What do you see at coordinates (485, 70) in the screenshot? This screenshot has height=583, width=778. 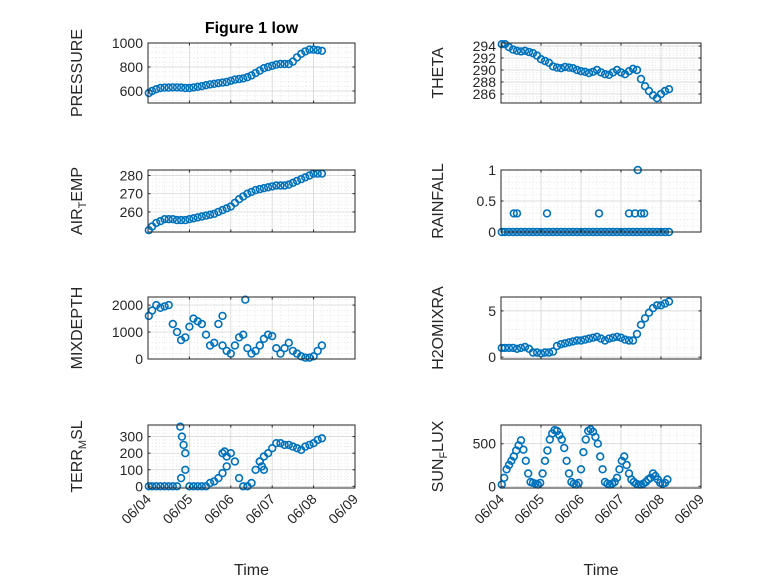 I see `y-tick-label: 290` at bounding box center [485, 70].